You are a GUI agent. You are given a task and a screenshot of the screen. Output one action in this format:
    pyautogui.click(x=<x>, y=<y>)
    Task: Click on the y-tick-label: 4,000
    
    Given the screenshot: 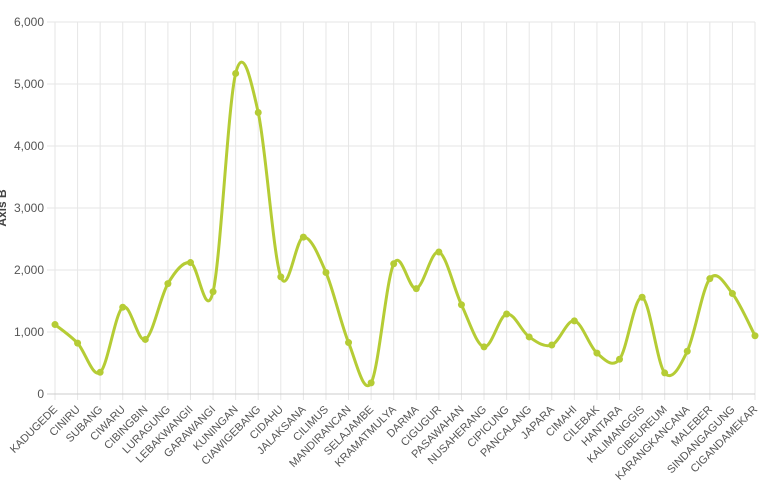 What is the action you would take?
    pyautogui.click(x=29, y=146)
    